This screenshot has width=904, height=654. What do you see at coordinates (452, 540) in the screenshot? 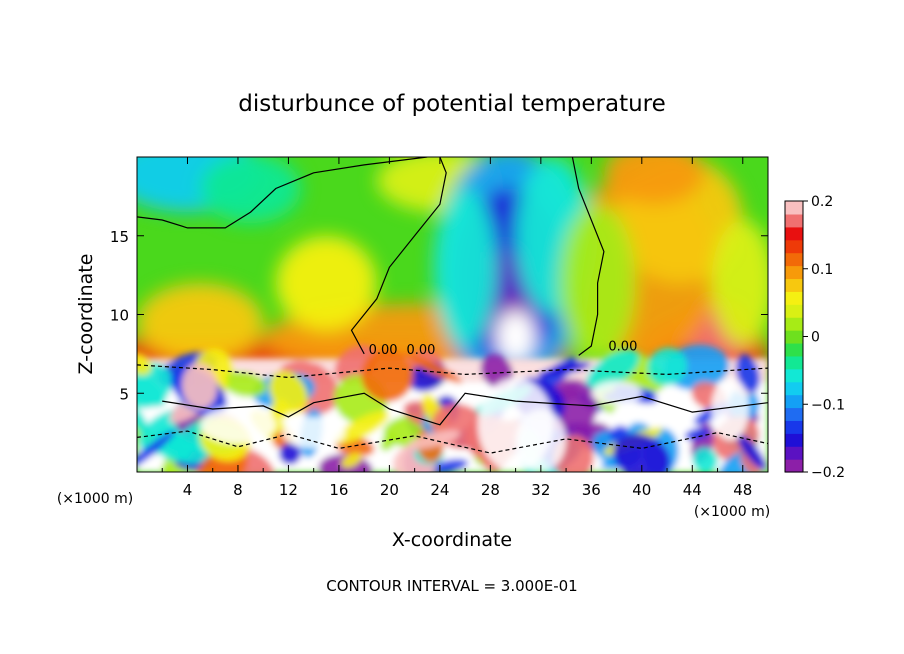
I see `x-axis-label: X-coordinate` at bounding box center [452, 540].